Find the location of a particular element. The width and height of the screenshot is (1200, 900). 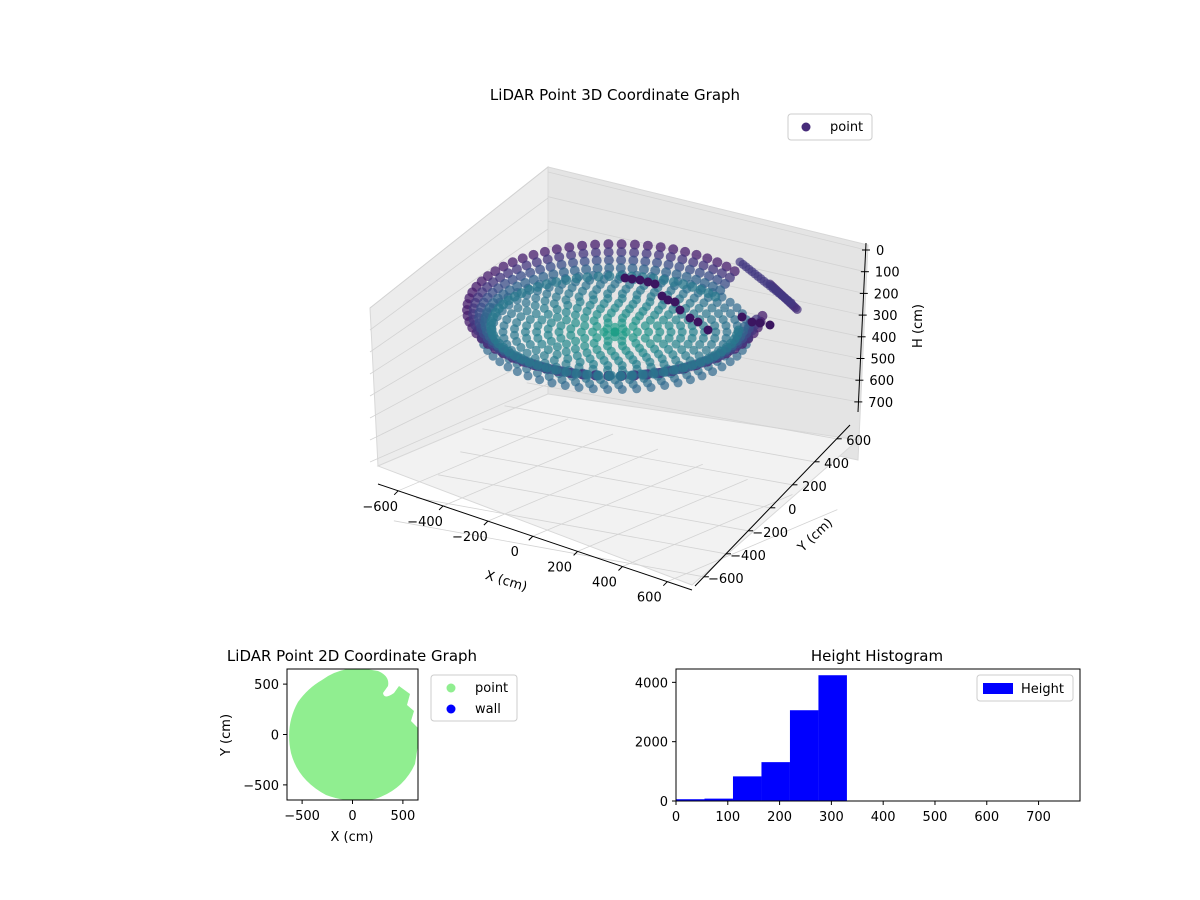

grid-line-zl-3d is located at coordinates (459, 237).